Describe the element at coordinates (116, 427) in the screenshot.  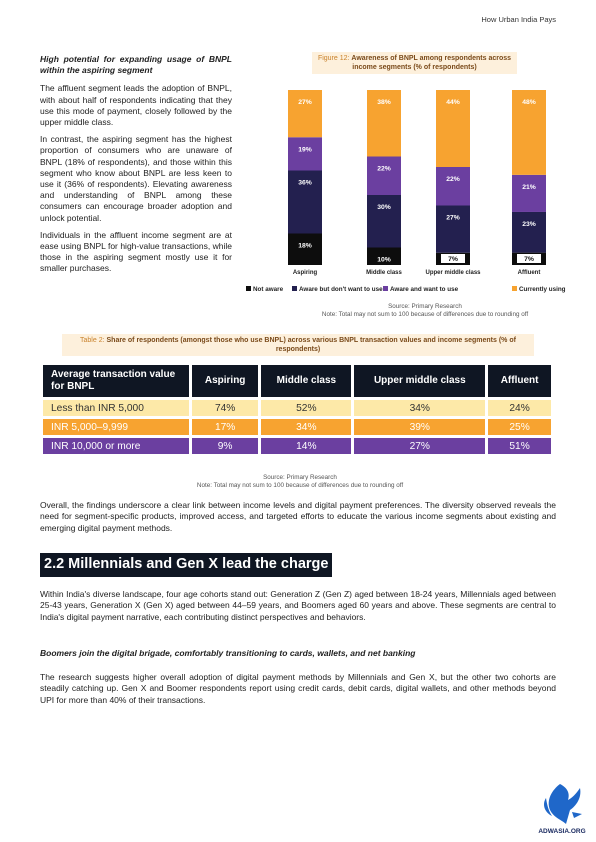
I see `table-cell: INR 5,000–9,999` at that location.